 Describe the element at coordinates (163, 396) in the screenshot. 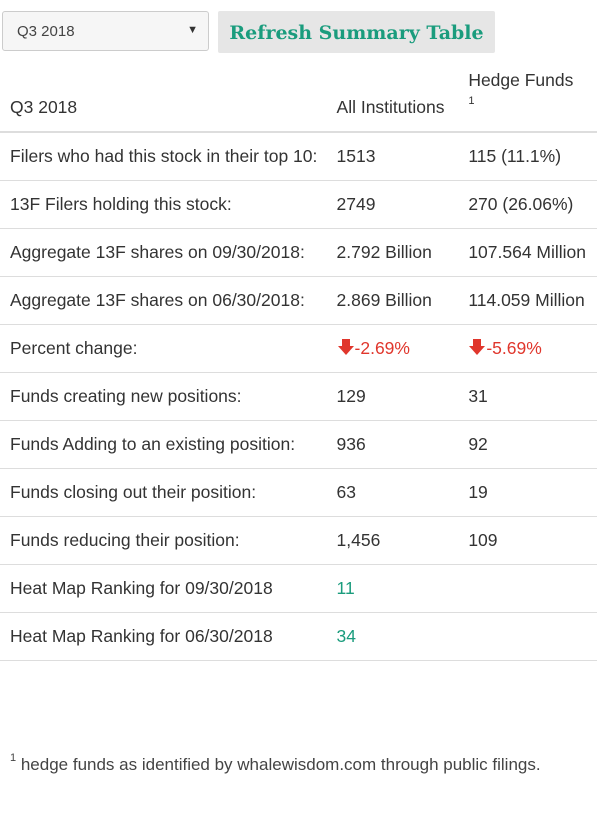

I see `row-label: Funds creating new positions:` at that location.